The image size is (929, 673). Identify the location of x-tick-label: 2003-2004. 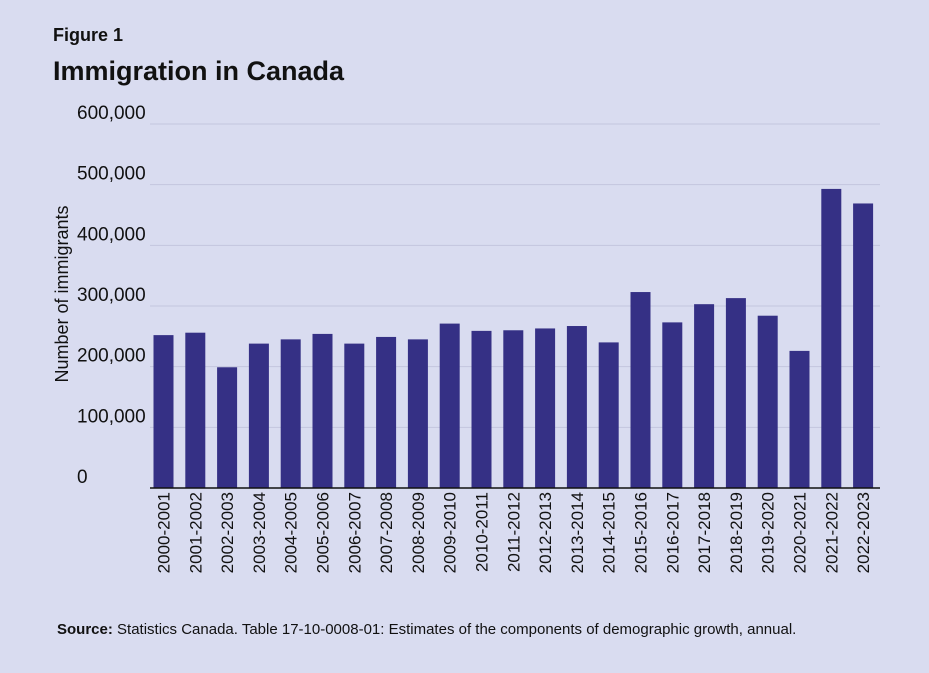
(259, 532).